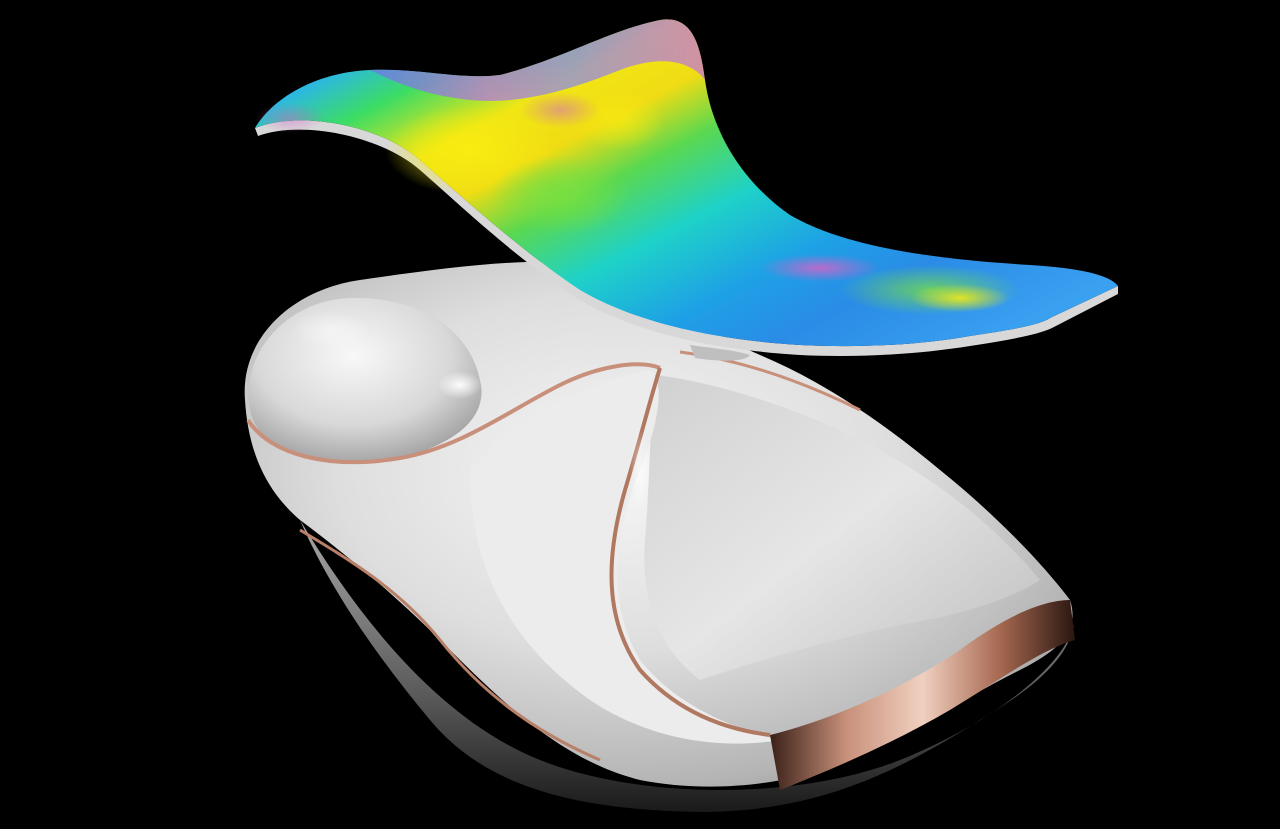 The image size is (1280, 829). Describe the element at coordinates (640, 470) in the screenshot. I see `sculpture-highlight-ridge` at that location.